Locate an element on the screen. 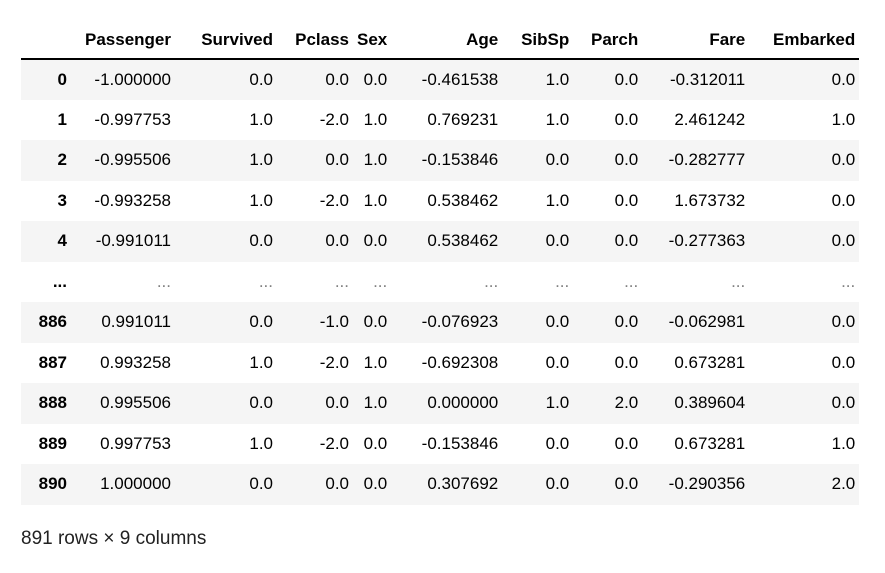  column-header-pclass: Pclass is located at coordinates (315, 41).